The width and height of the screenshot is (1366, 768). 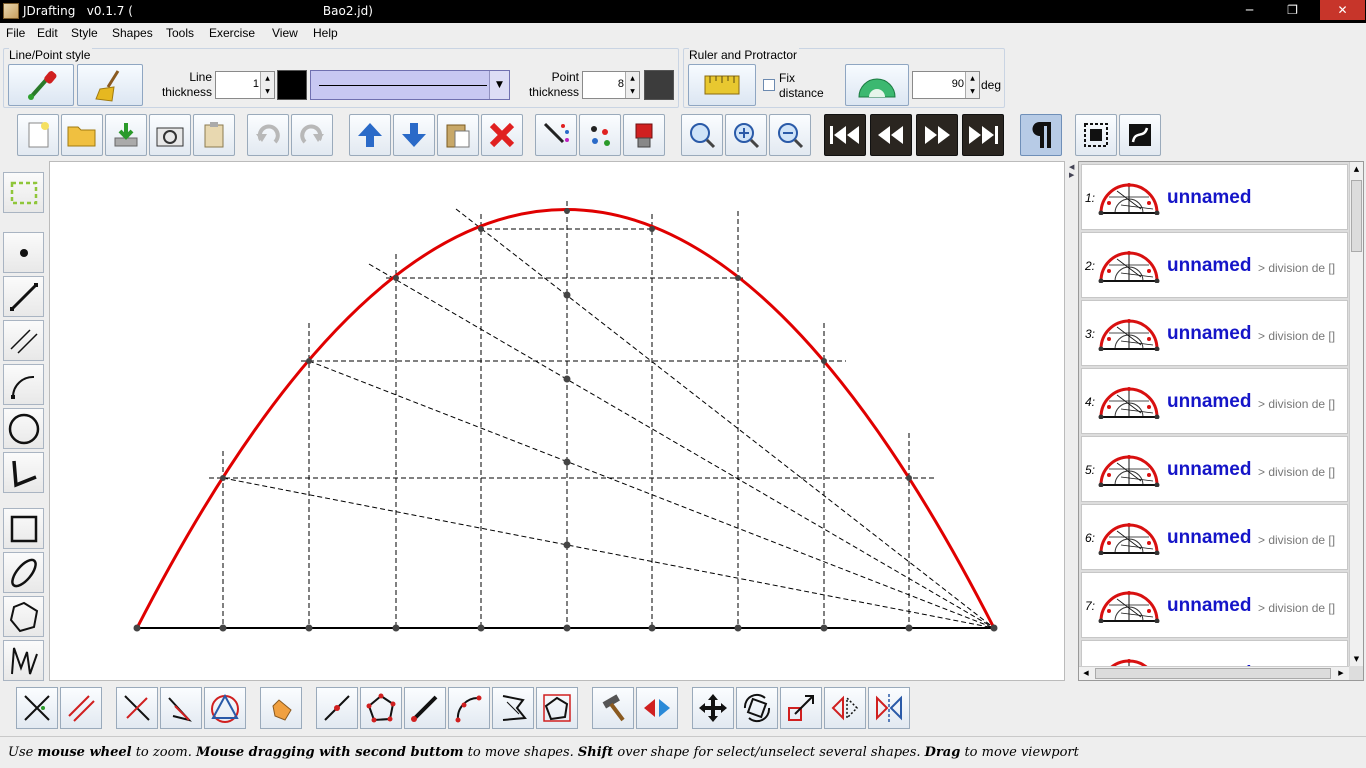 I want to click on shape-outline-tool, so click(x=557, y=708).